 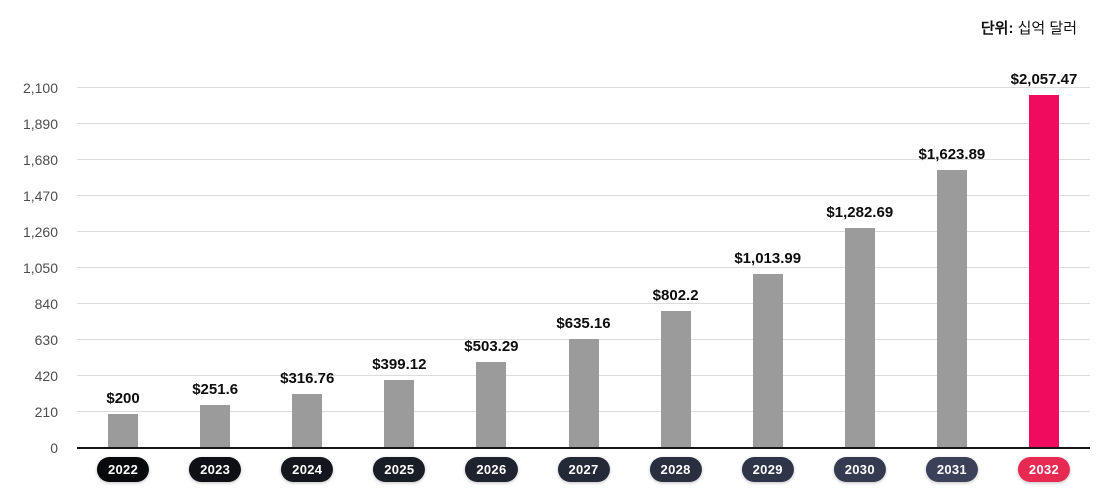 I want to click on bar-2028, so click(x=675, y=379).